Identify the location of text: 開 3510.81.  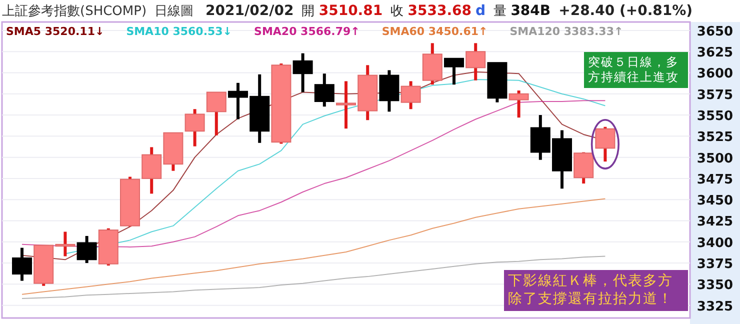
(342, 11).